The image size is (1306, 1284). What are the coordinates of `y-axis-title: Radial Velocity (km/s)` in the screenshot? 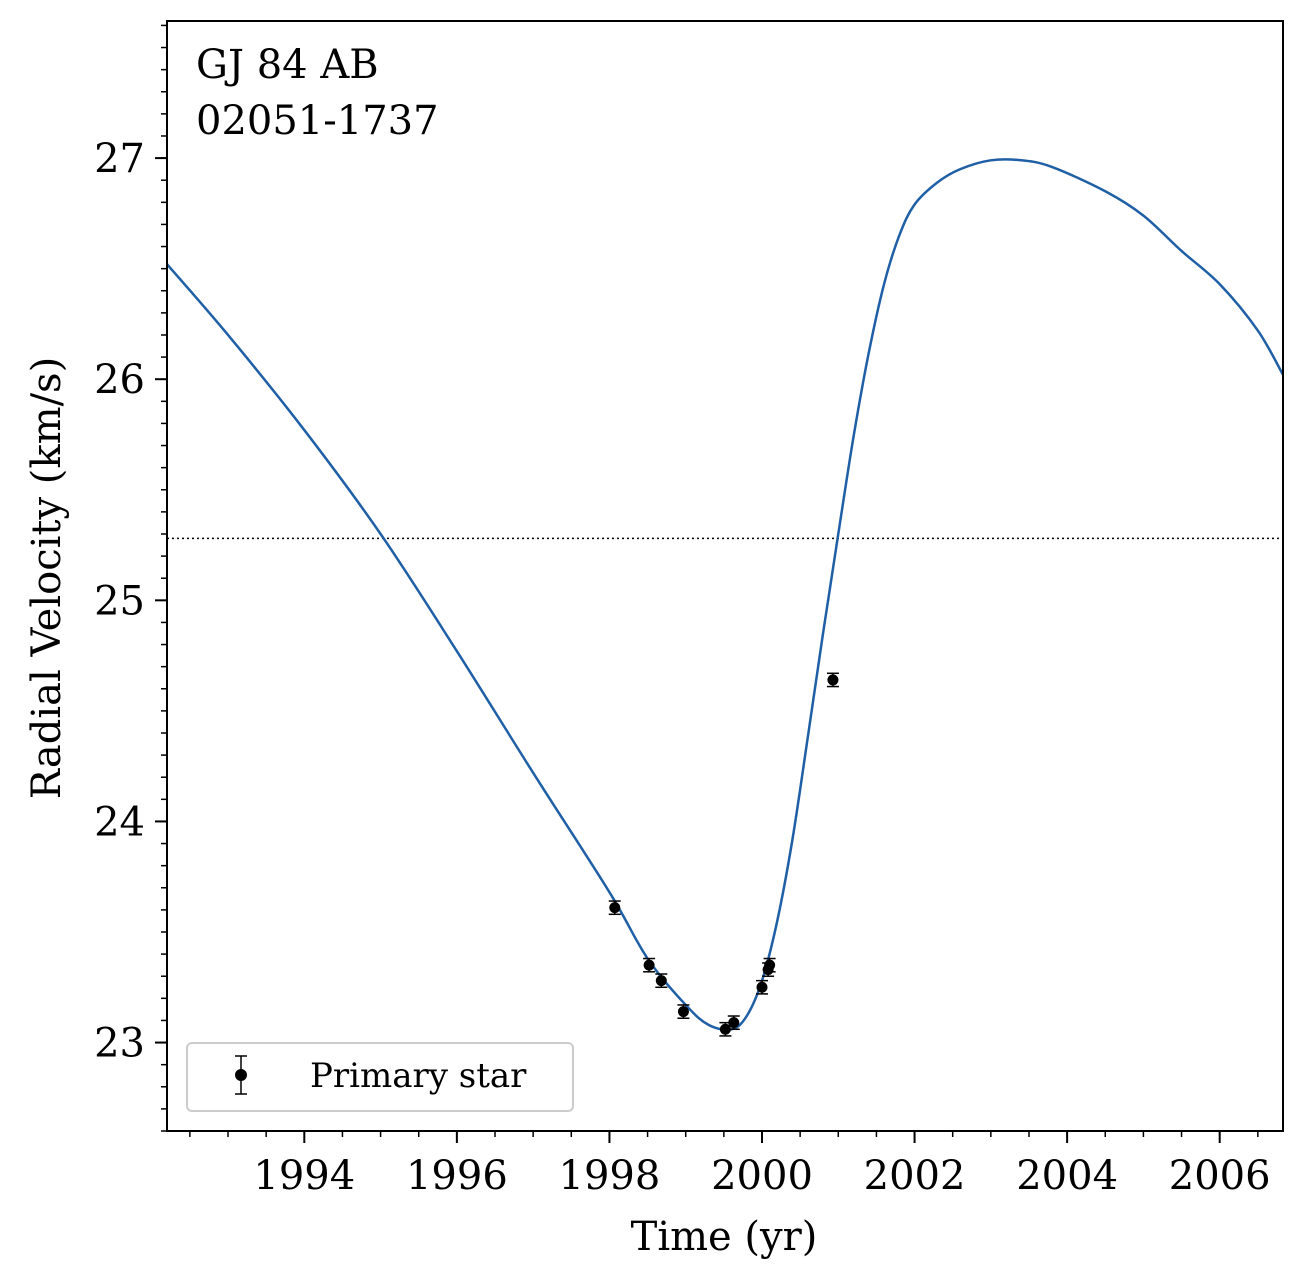 It's located at (47, 578).